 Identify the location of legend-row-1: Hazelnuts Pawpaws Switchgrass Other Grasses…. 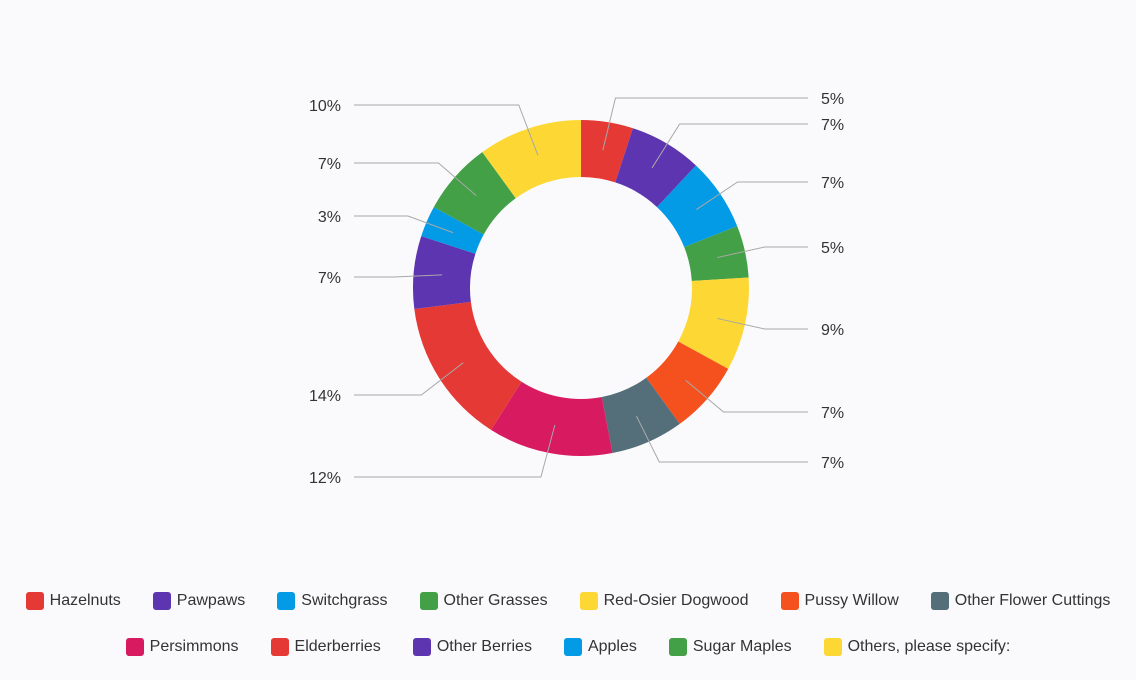
(568, 601).